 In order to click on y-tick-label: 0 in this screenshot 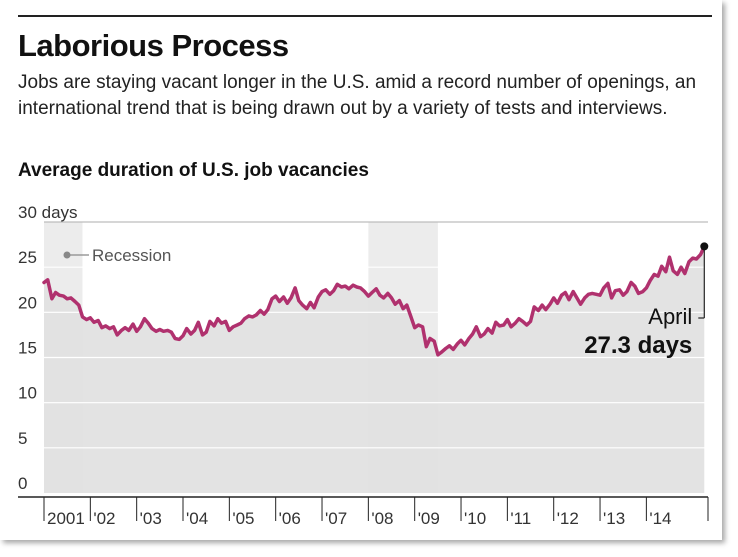, I will do `click(22, 483)`.